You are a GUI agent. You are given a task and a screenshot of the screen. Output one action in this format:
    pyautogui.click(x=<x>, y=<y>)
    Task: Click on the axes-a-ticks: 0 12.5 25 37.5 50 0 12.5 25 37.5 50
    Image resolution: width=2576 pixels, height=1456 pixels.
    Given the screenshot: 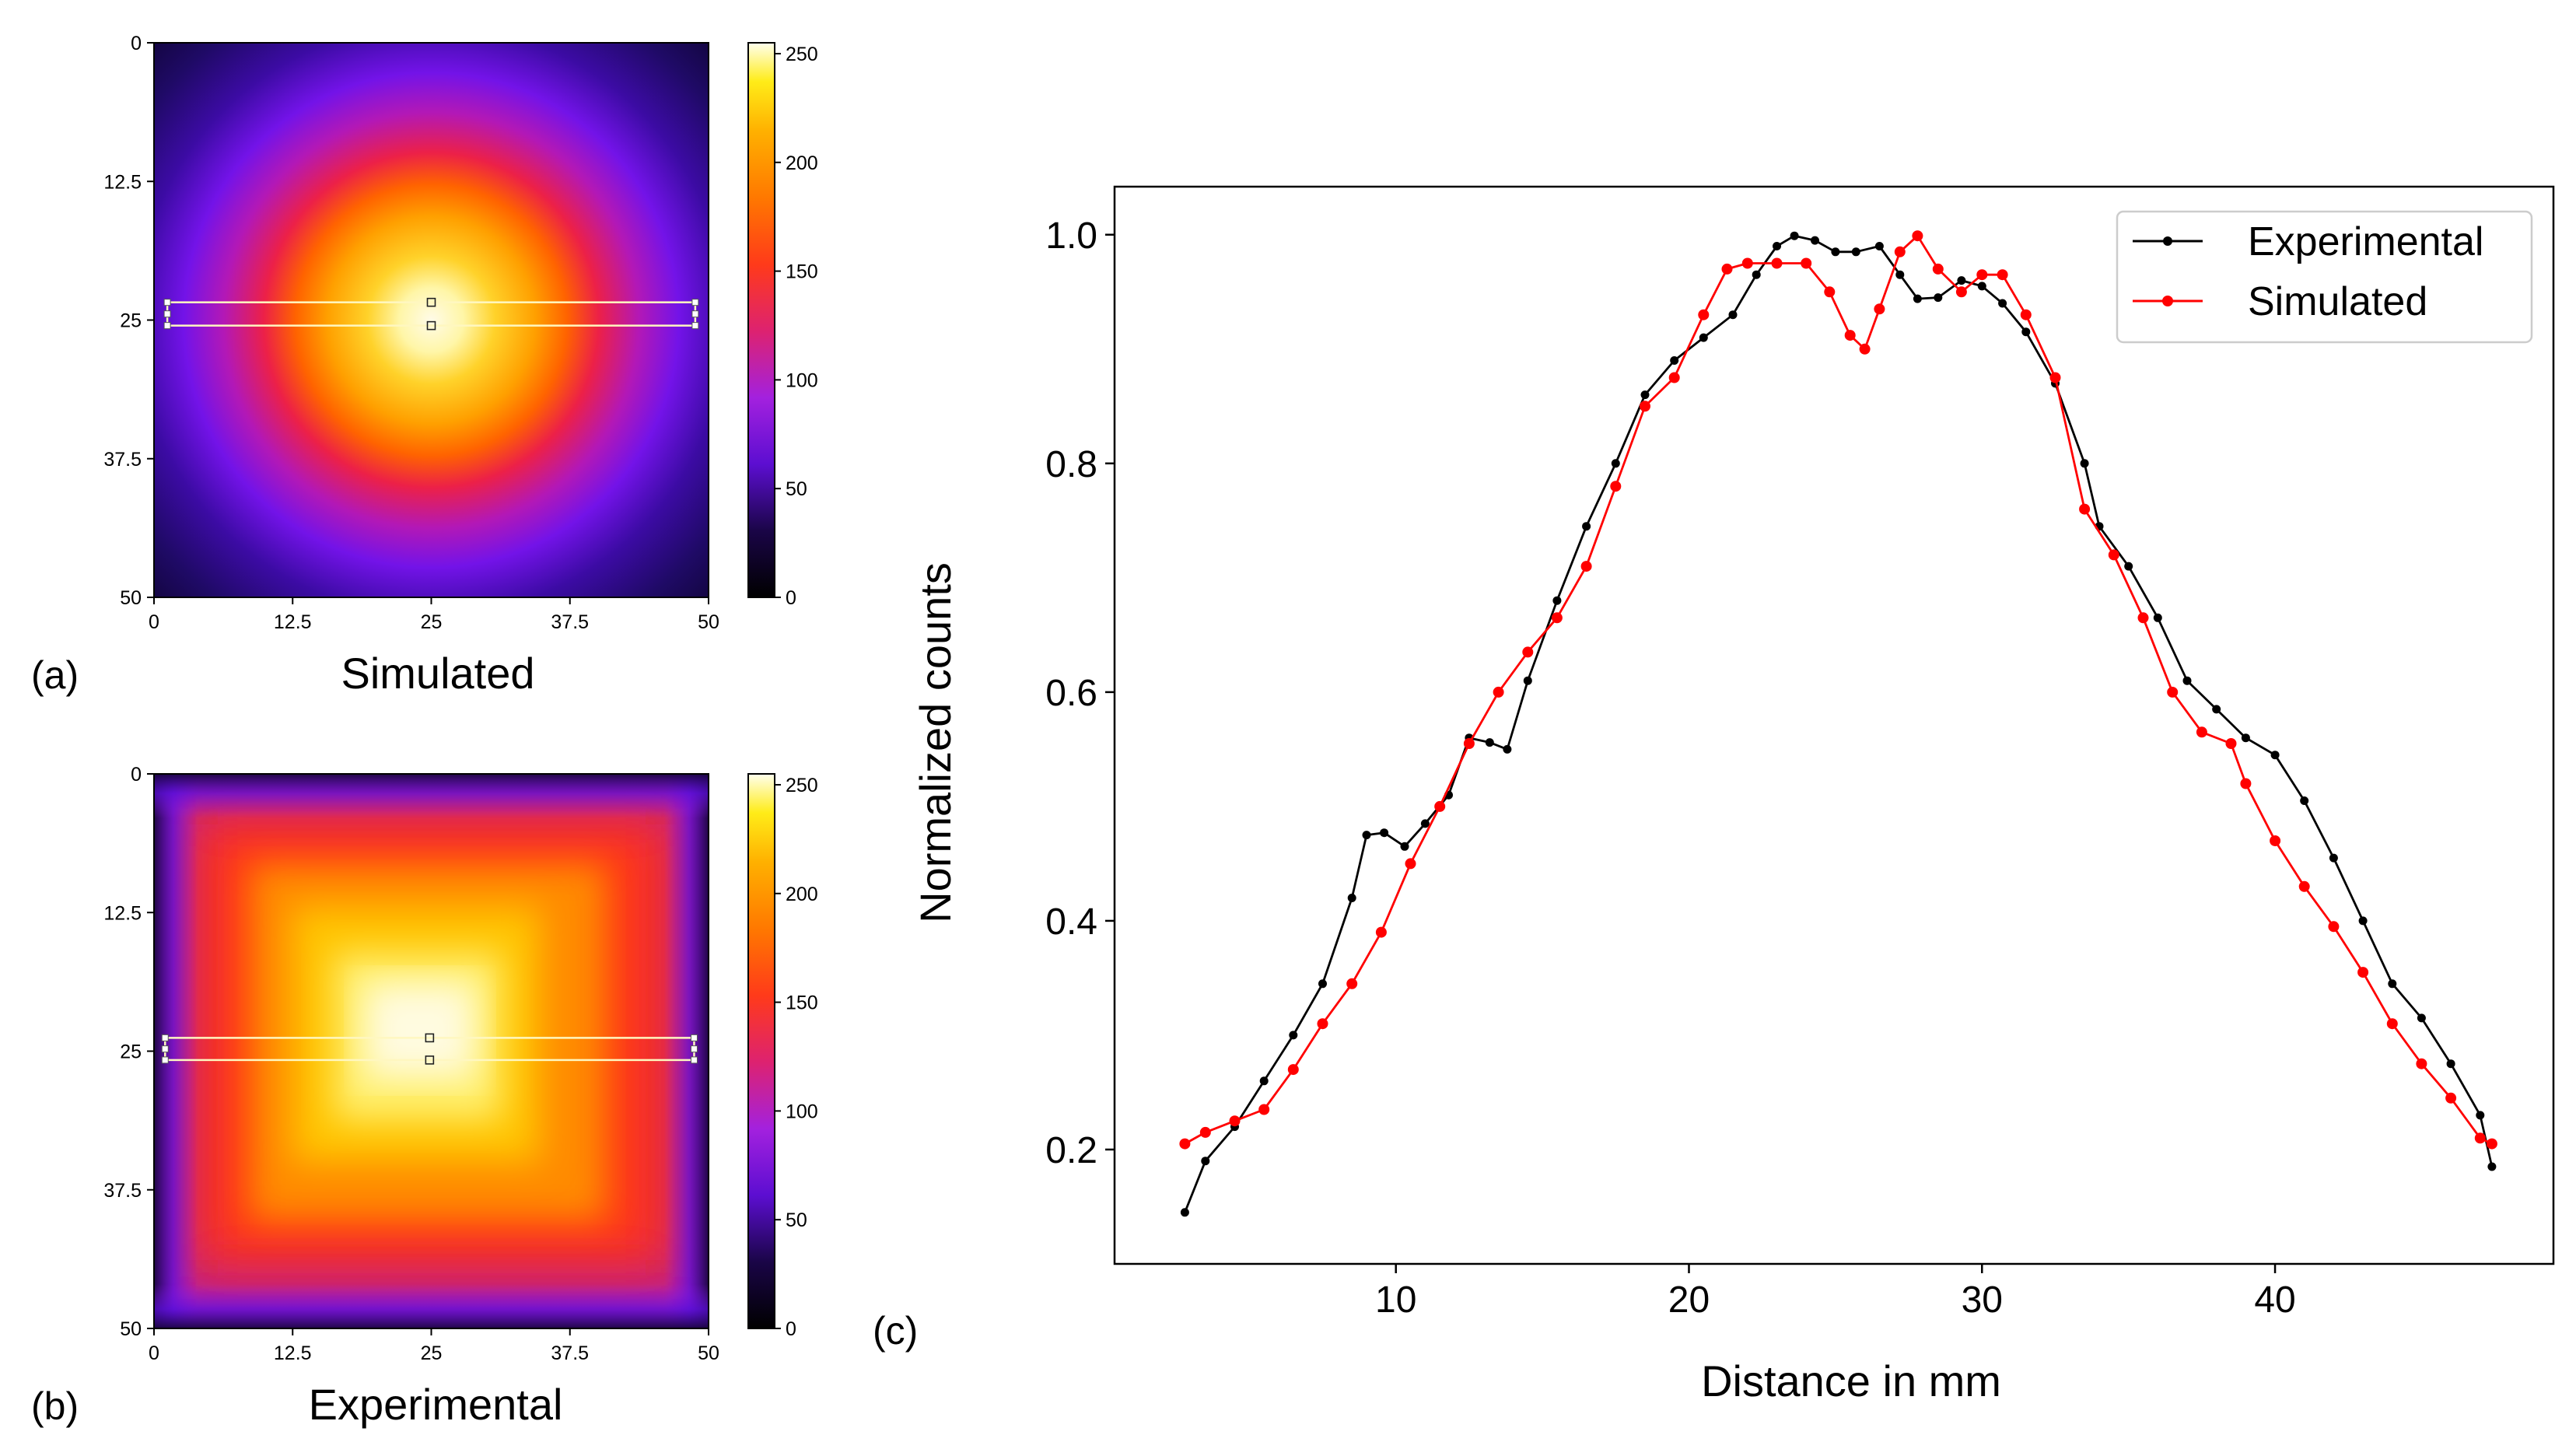 What is the action you would take?
    pyautogui.click(x=411, y=333)
    